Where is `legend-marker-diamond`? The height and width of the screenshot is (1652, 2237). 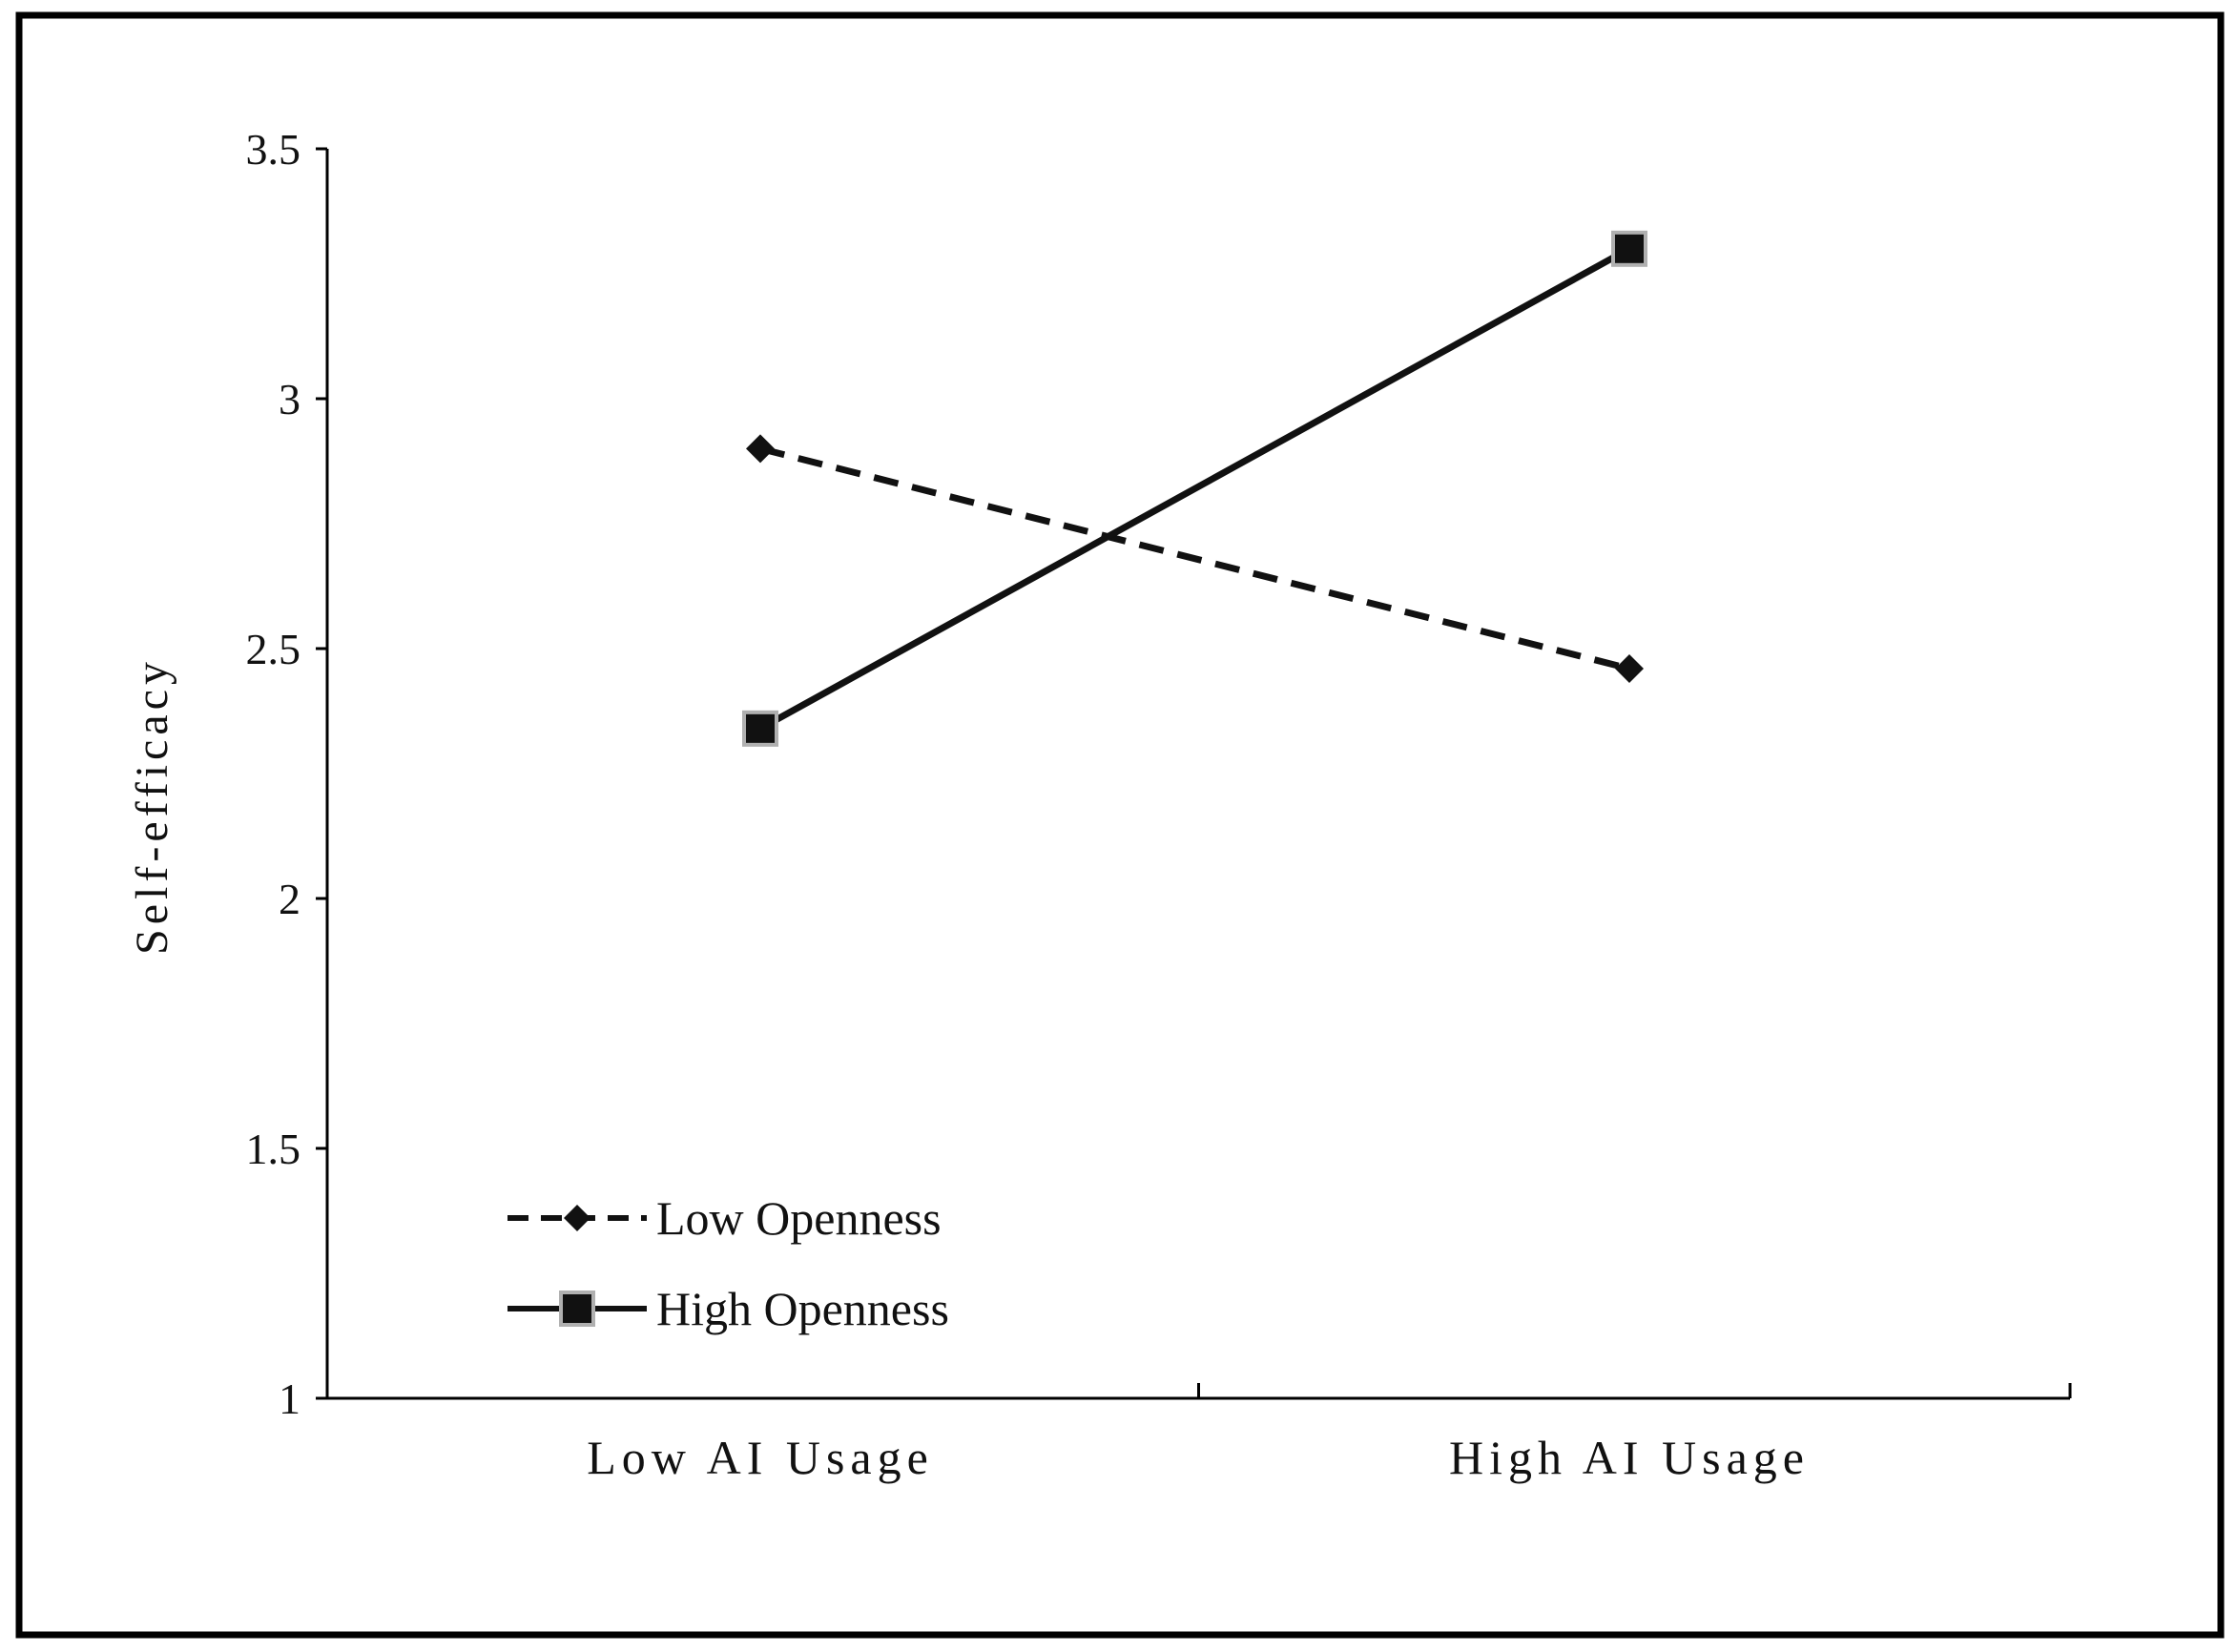 legend-marker-diamond is located at coordinates (577, 1218).